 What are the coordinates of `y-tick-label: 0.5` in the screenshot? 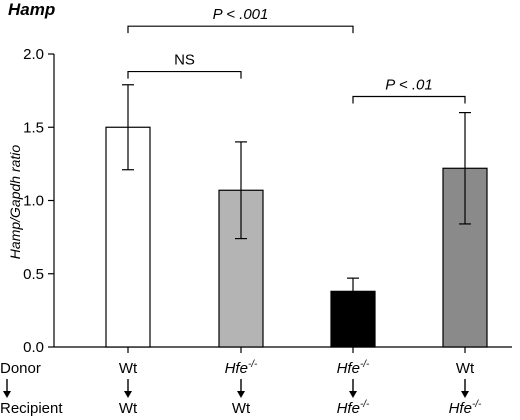 It's located at (33, 274).